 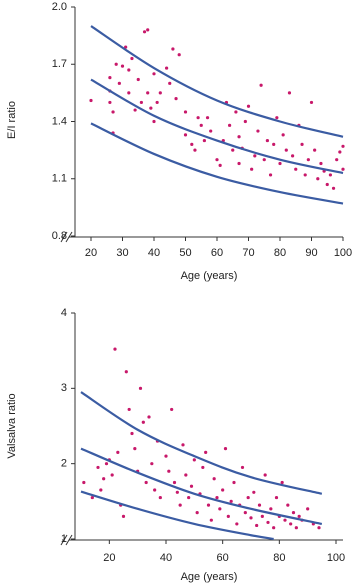 What do you see at coordinates (59, 179) in the screenshot?
I see `y-tick-label: 1.1` at bounding box center [59, 179].